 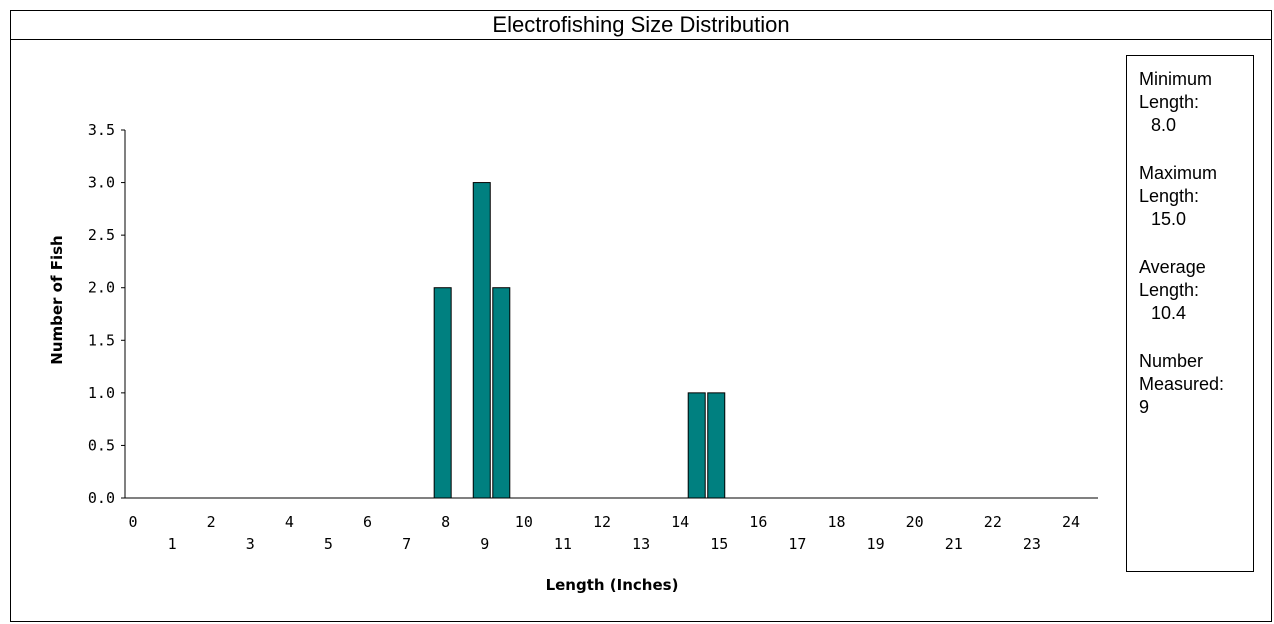 What do you see at coordinates (797, 544) in the screenshot?
I see `x-tick-label: 17` at bounding box center [797, 544].